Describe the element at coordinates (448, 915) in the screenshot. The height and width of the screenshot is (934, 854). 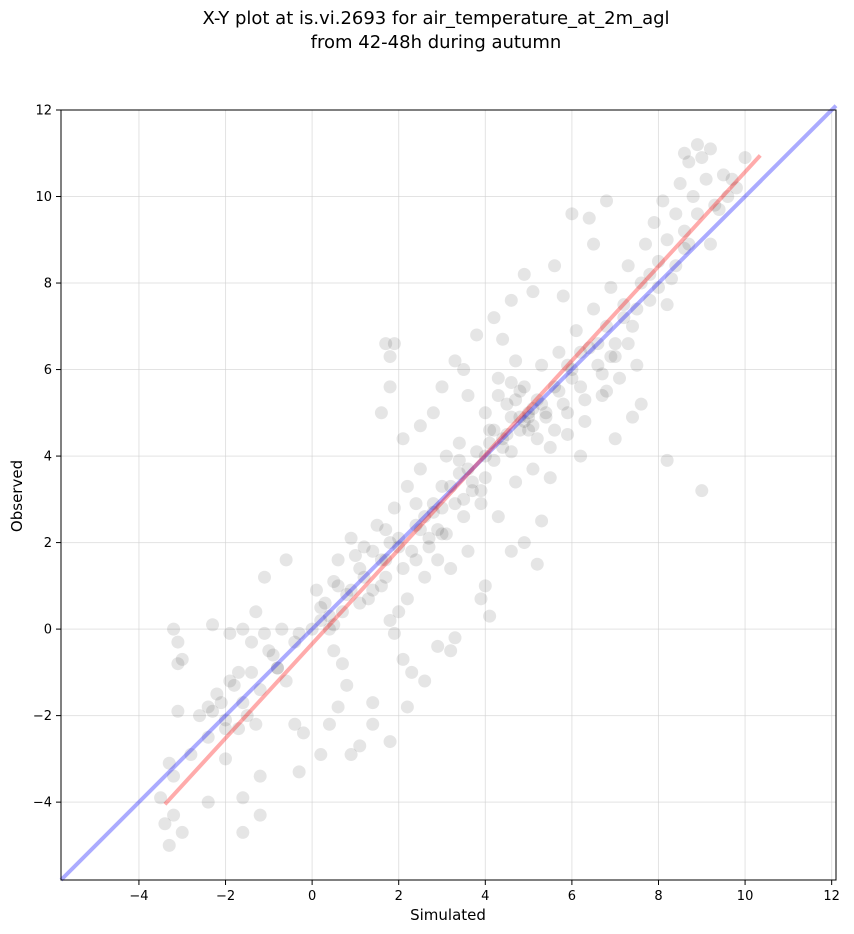
I see `x-axis-label: Simulated` at that location.